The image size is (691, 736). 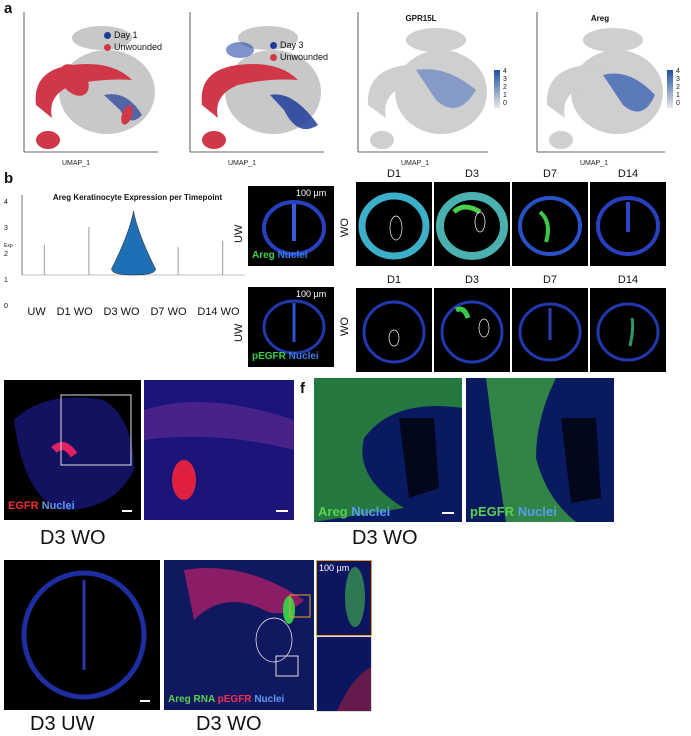 I want to click on umap-scatter-day3, so click(x=256, y=82).